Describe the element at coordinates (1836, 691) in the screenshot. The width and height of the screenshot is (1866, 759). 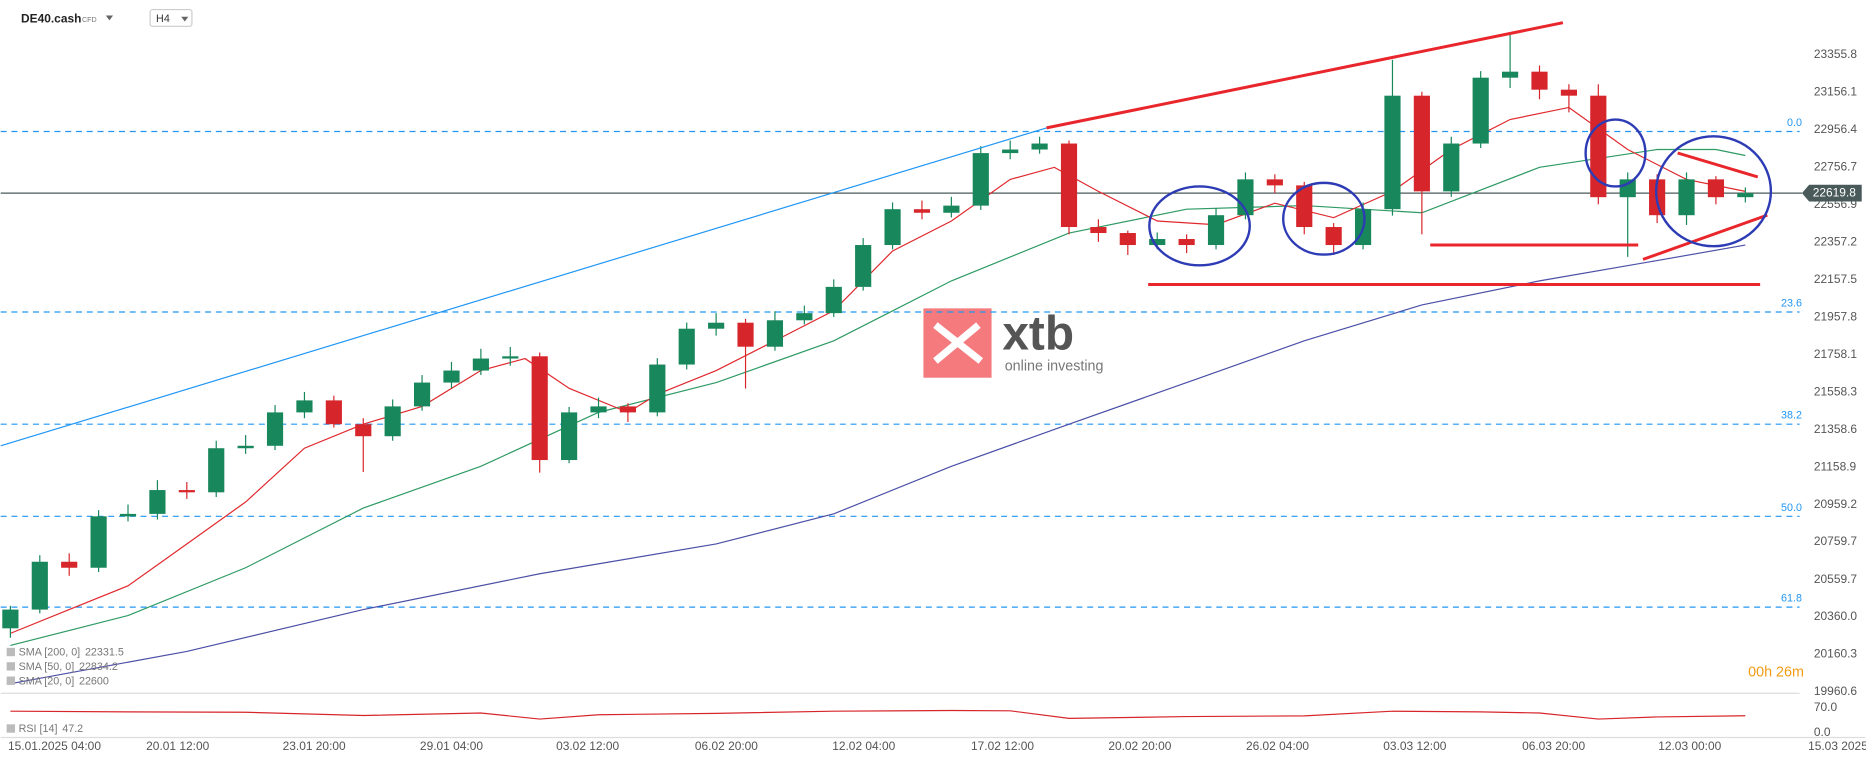
I see `y-tick-label: 19960.6` at that location.